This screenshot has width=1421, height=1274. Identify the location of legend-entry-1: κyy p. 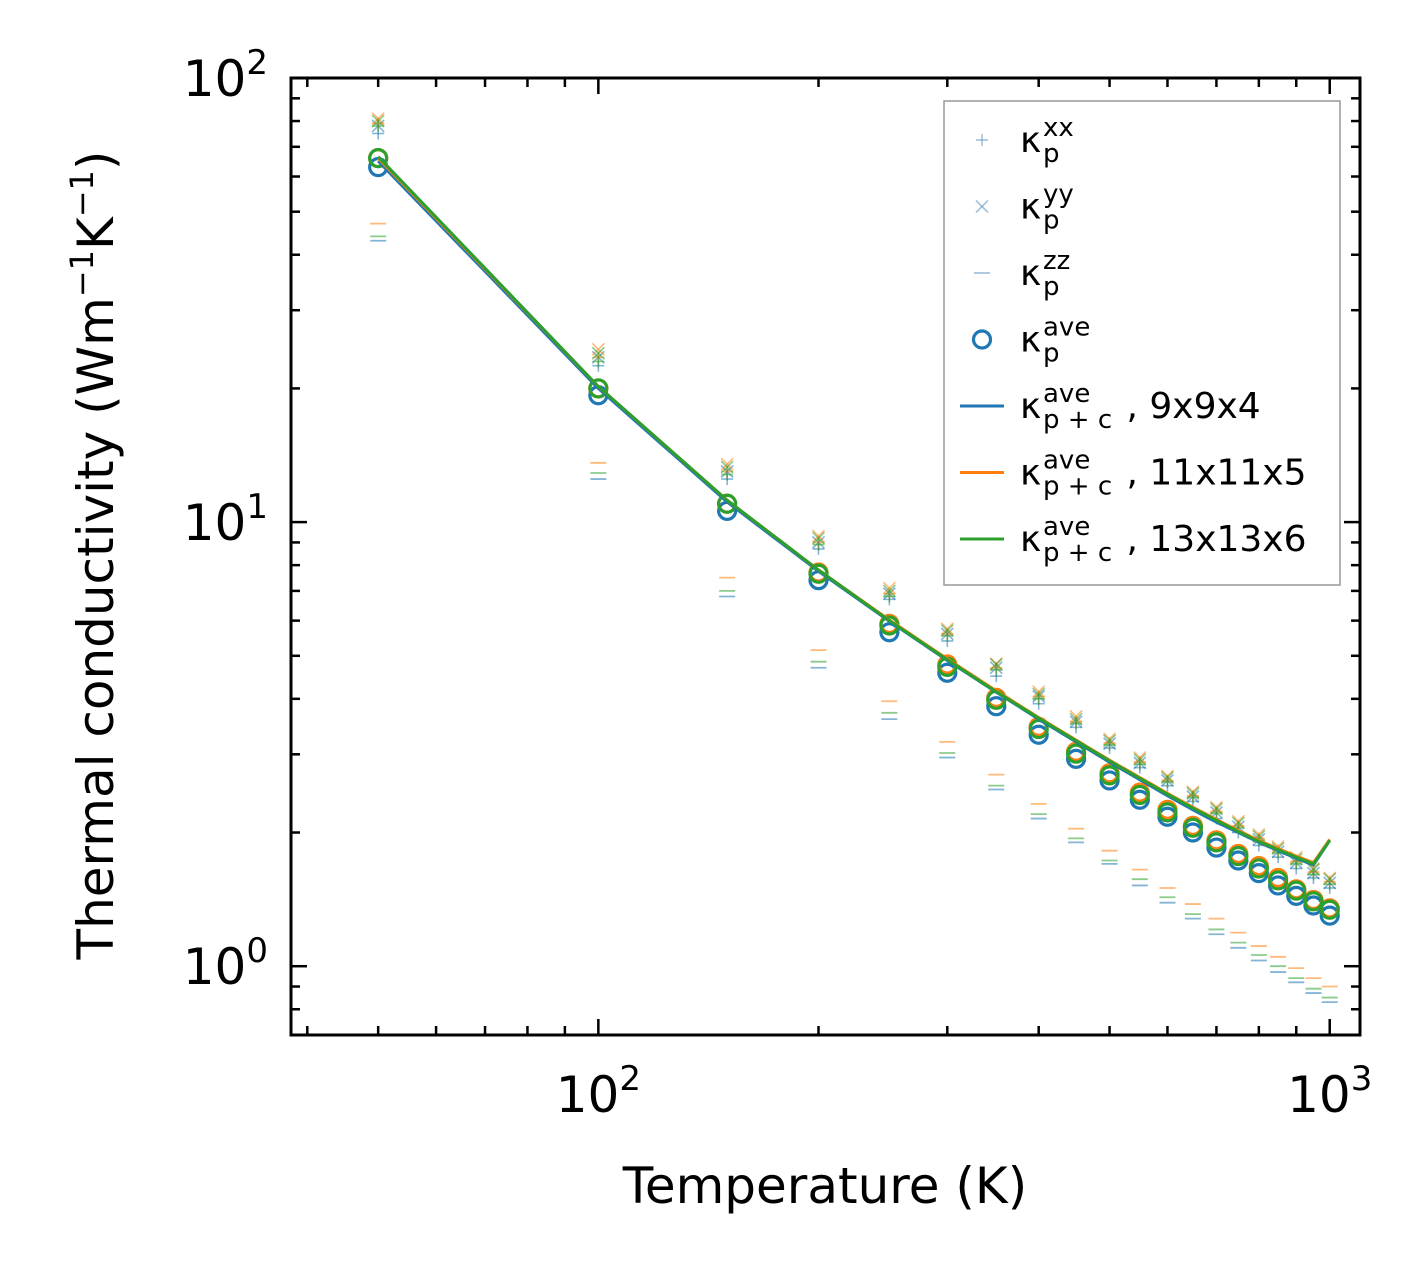
(1024, 208).